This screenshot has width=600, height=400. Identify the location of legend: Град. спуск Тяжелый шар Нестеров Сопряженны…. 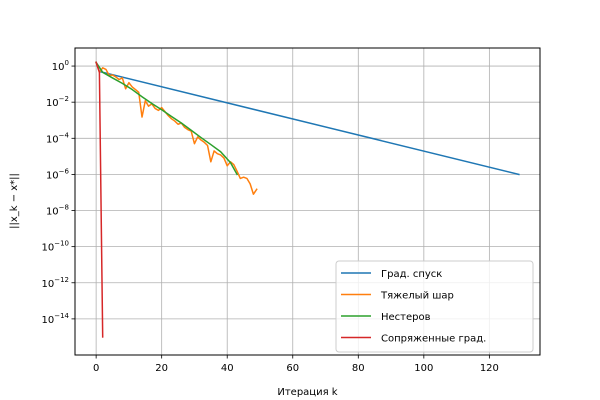
(434, 306).